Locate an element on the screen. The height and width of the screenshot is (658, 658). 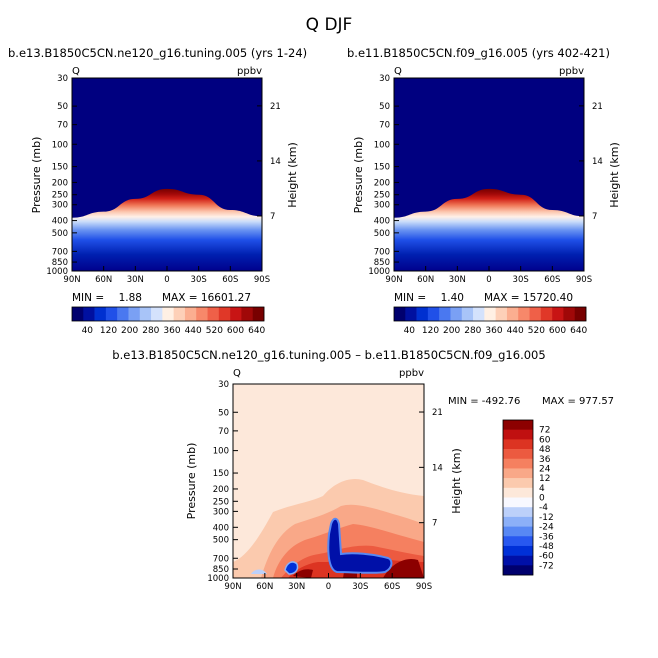
colorbar-label: -24 is located at coordinates (546, 528).